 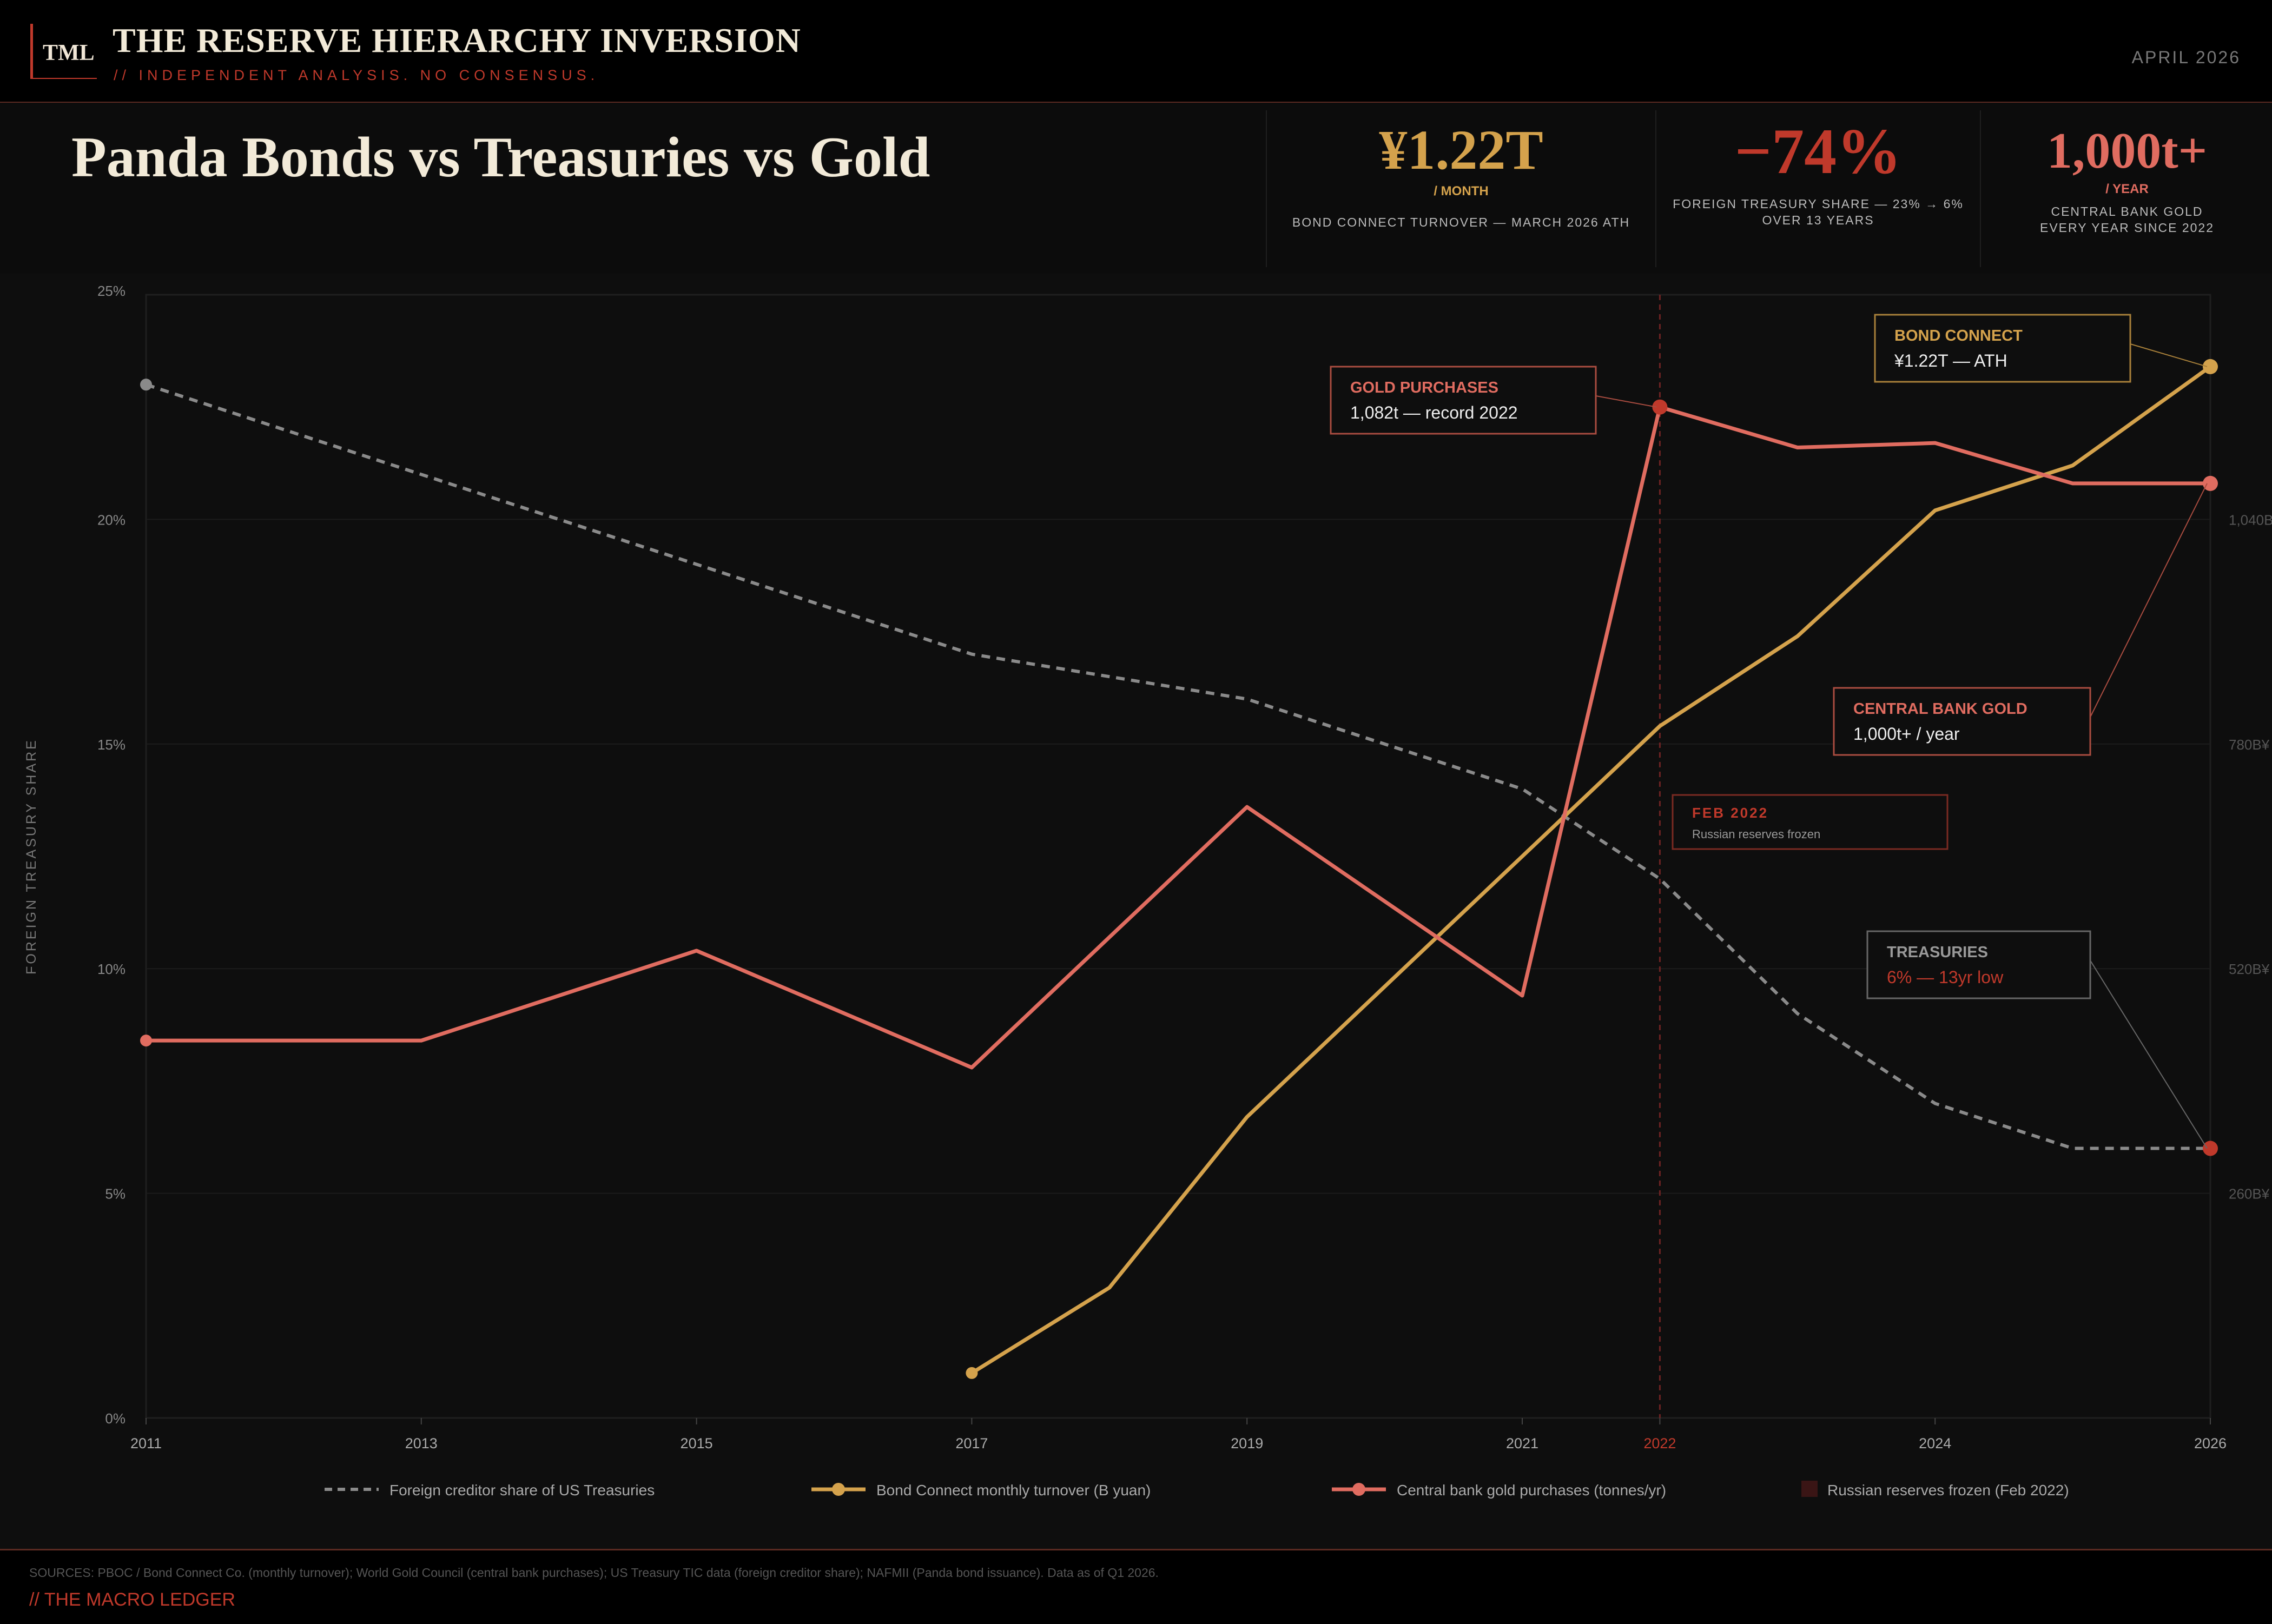 What do you see at coordinates (69, 53) in the screenshot?
I see `logo-text: TML` at bounding box center [69, 53].